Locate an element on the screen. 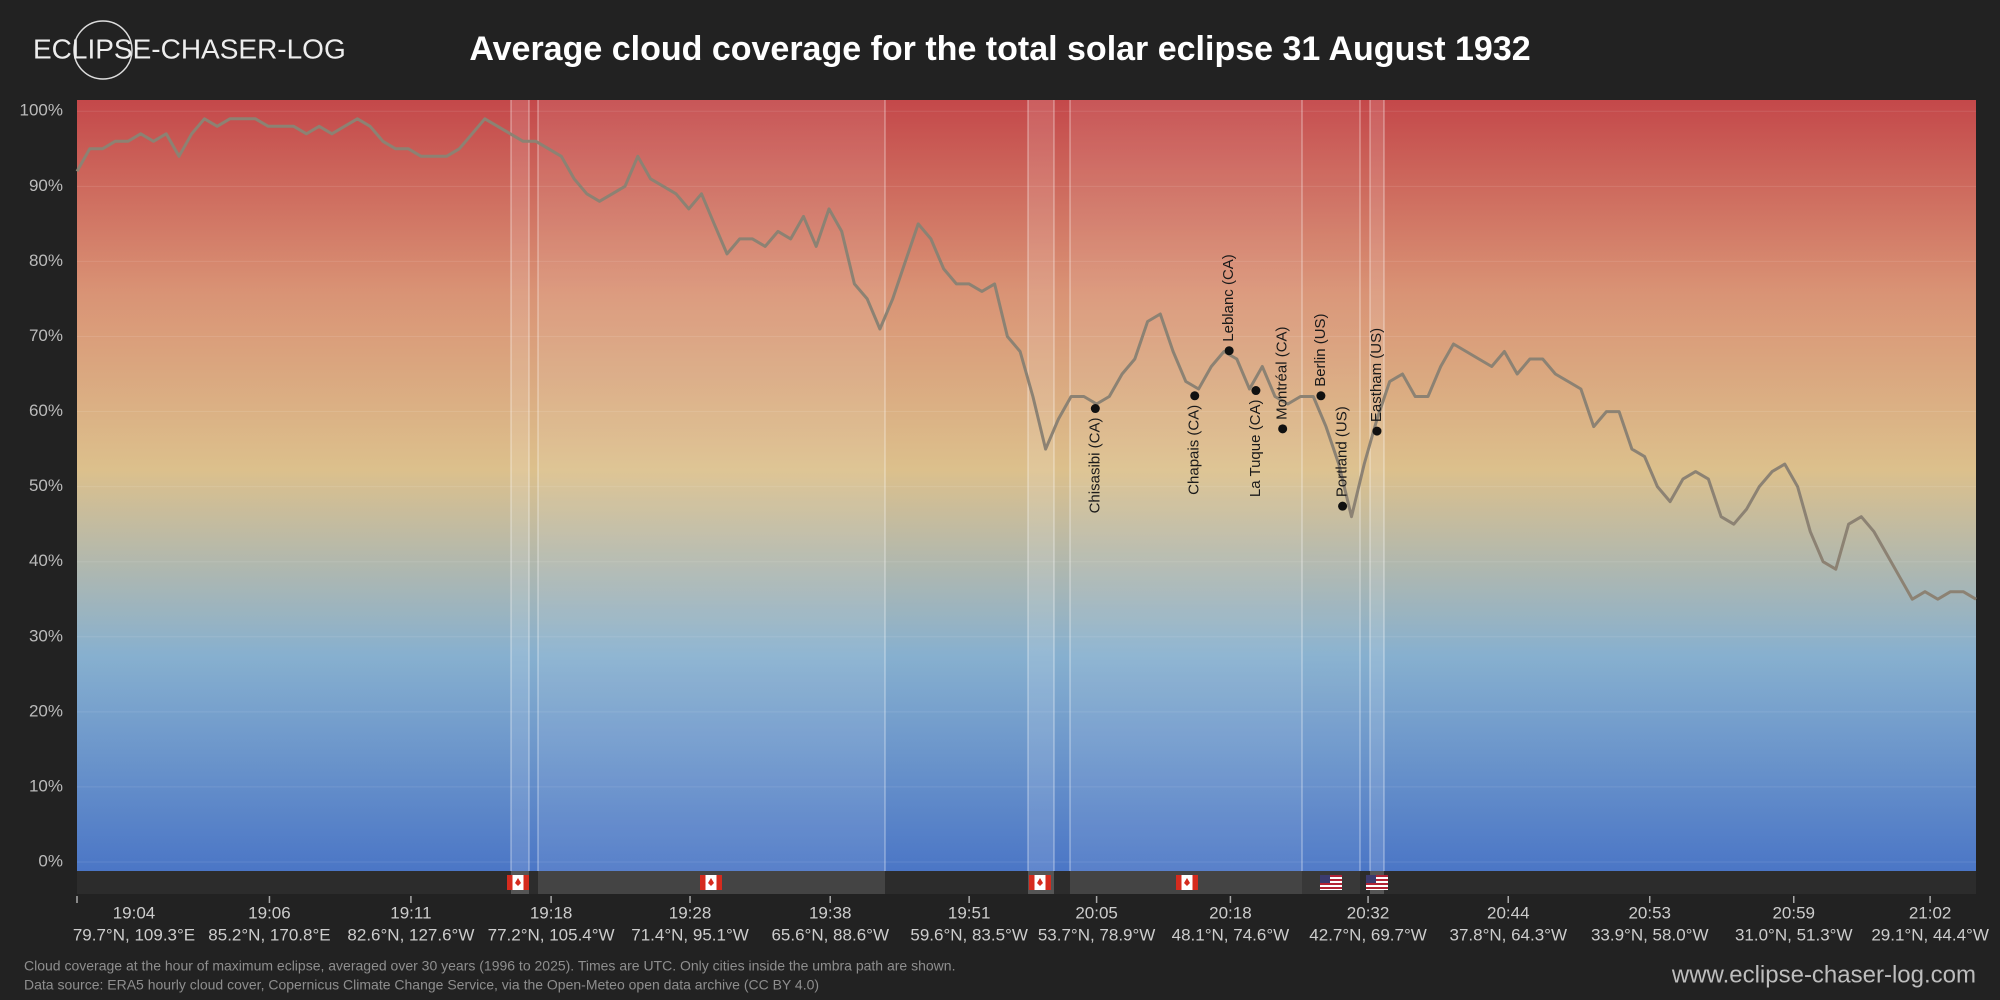 The width and height of the screenshot is (2000, 1000). x-tick-sublabel: 85.2°N, 170.8°E is located at coordinates (269, 934).